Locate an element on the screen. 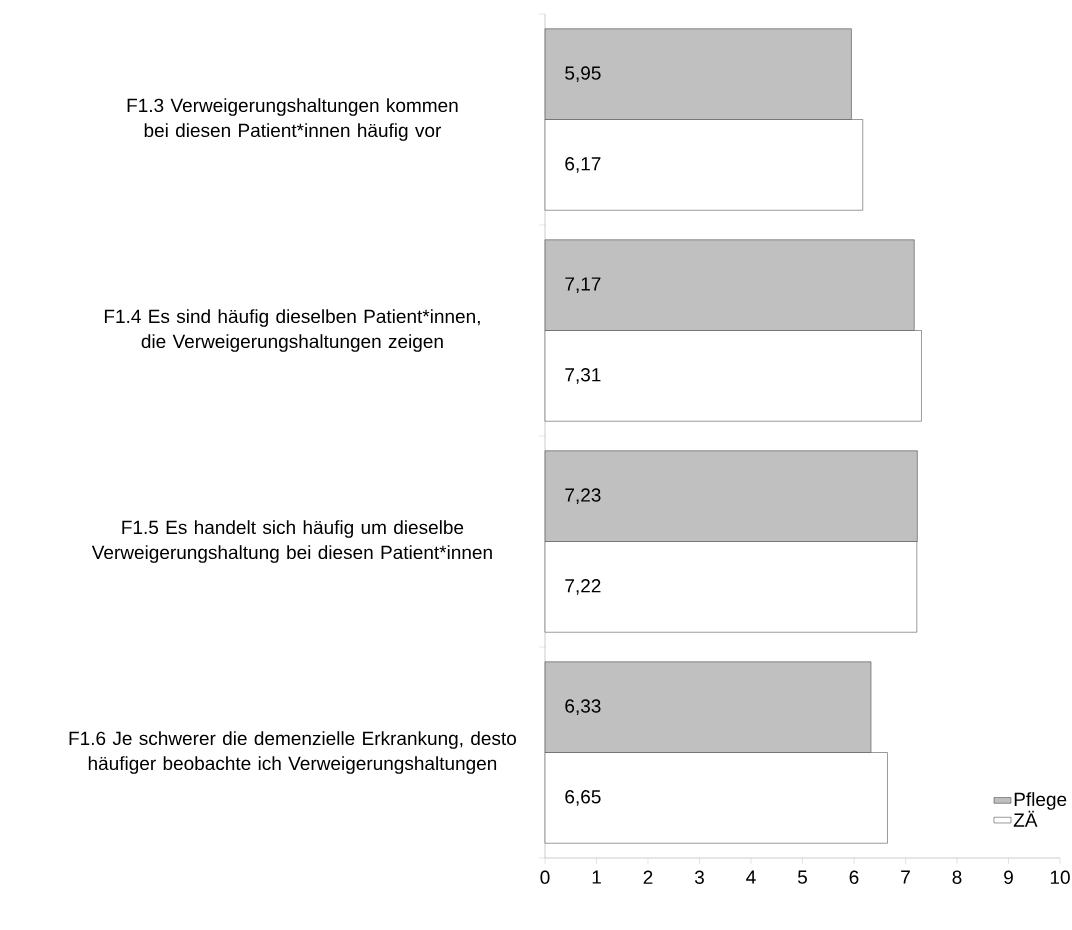 This screenshot has width=1072, height=930. legend-label: Pflege is located at coordinates (1040, 801).